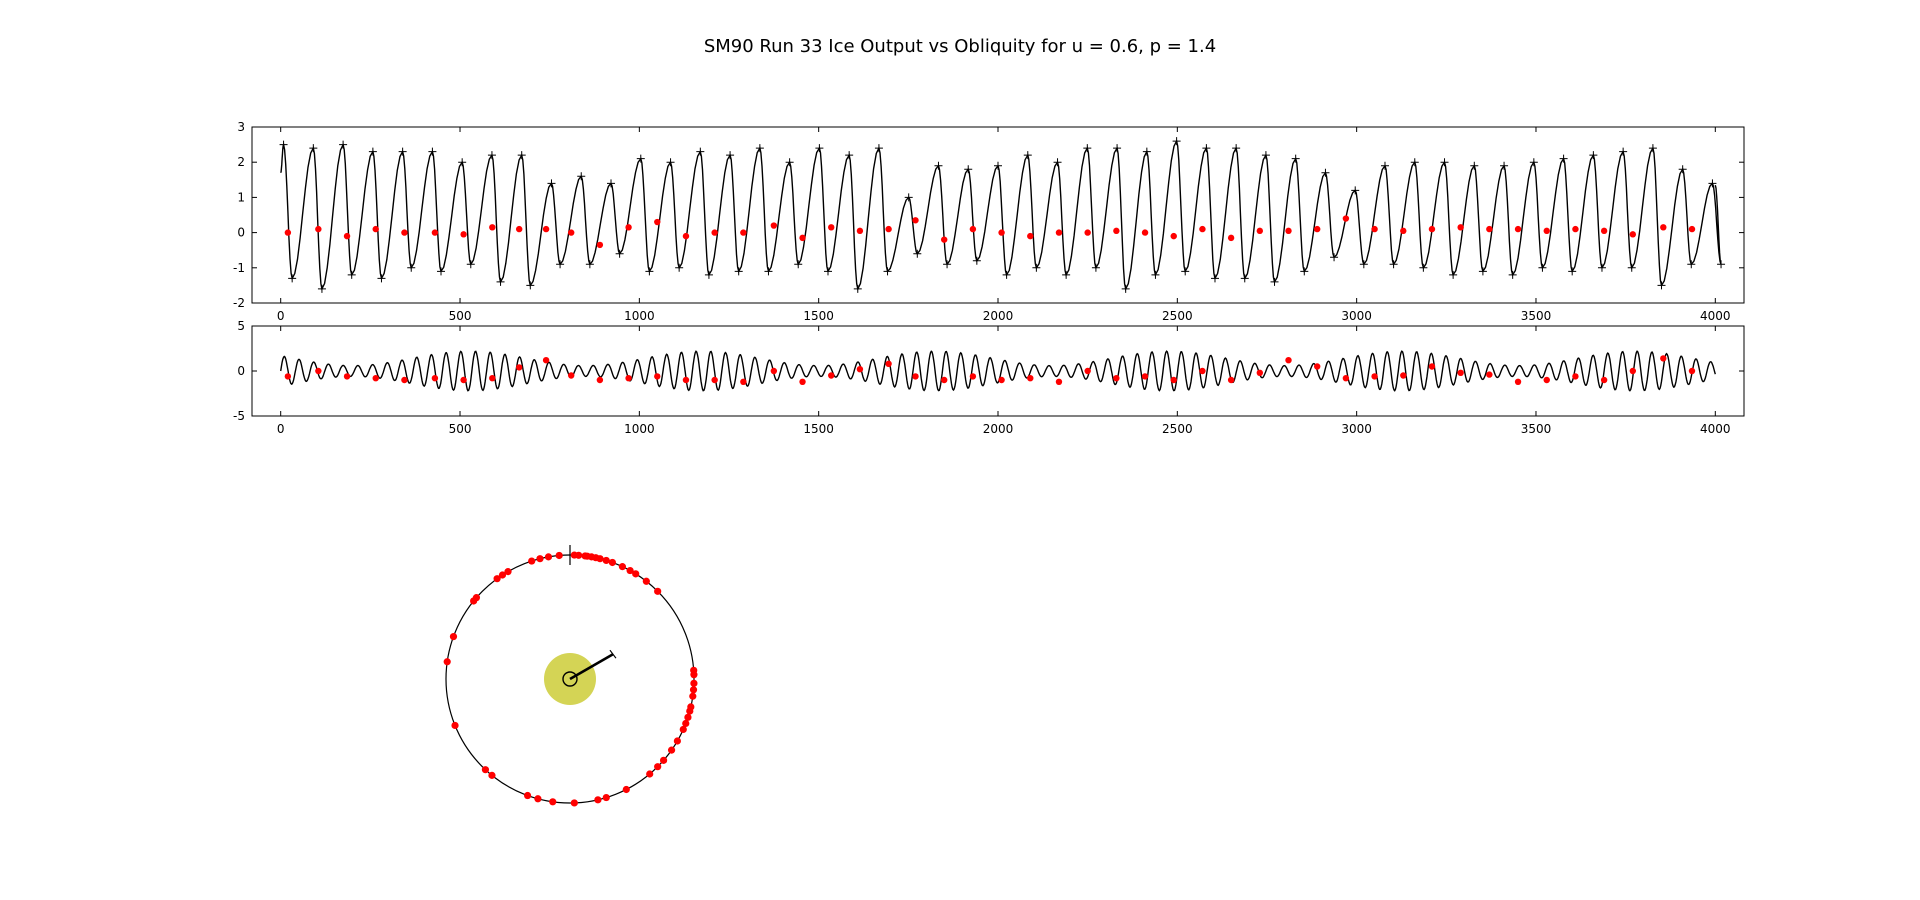 This screenshot has height=900, width=1920. What do you see at coordinates (1536, 429) in the screenshot?
I see `obl-xtick-label: 3500` at bounding box center [1536, 429].